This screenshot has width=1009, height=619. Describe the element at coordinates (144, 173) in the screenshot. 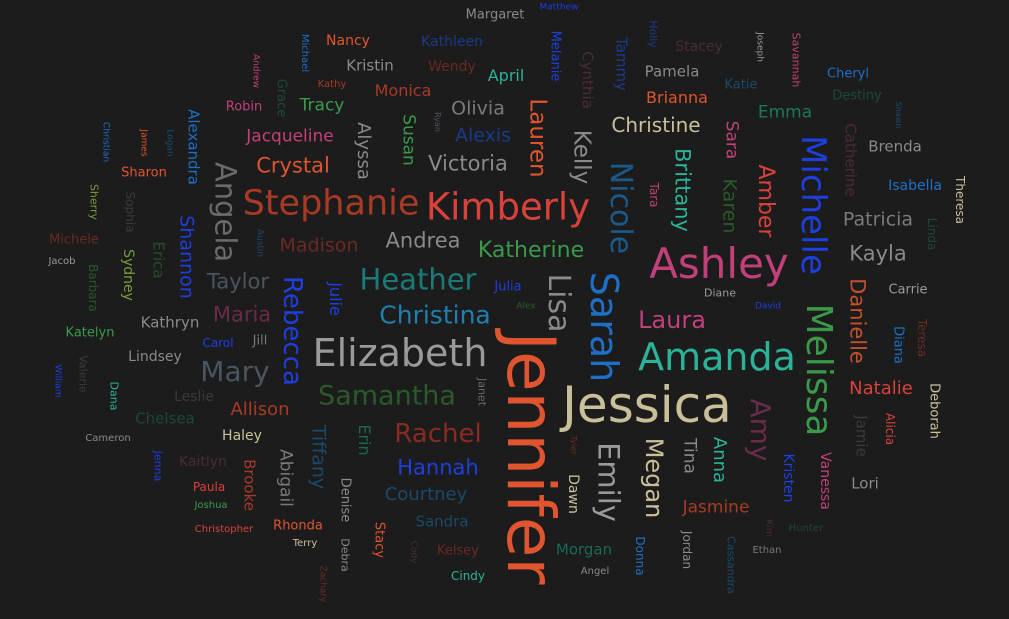

I see `word-sharon: Sharon` at that location.